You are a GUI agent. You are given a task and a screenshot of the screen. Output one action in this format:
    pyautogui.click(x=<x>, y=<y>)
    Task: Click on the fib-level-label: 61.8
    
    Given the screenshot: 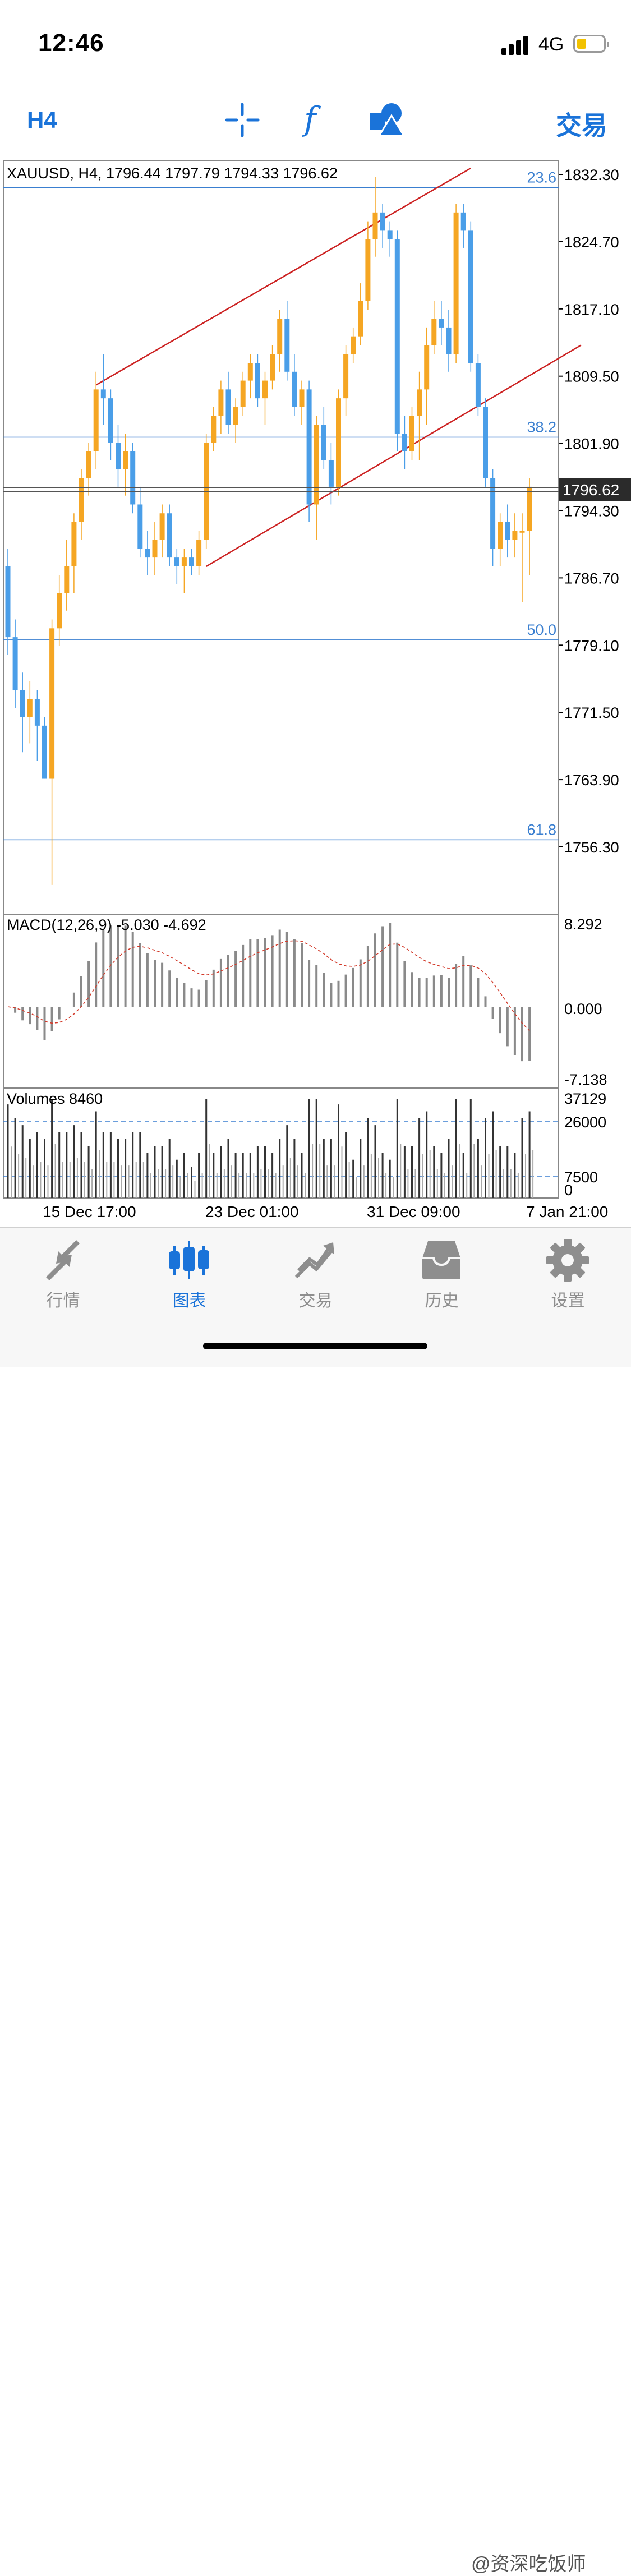 What is the action you would take?
    pyautogui.click(x=541, y=829)
    